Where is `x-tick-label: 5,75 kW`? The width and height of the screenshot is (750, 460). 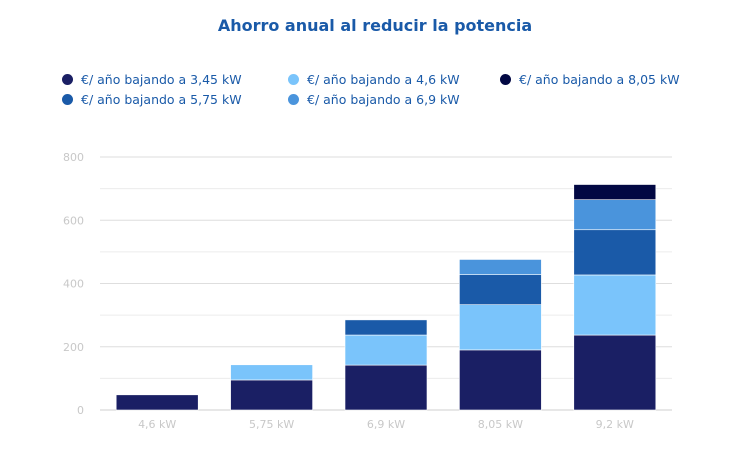
x-tick-label: 5,75 kW is located at coordinates (271, 424).